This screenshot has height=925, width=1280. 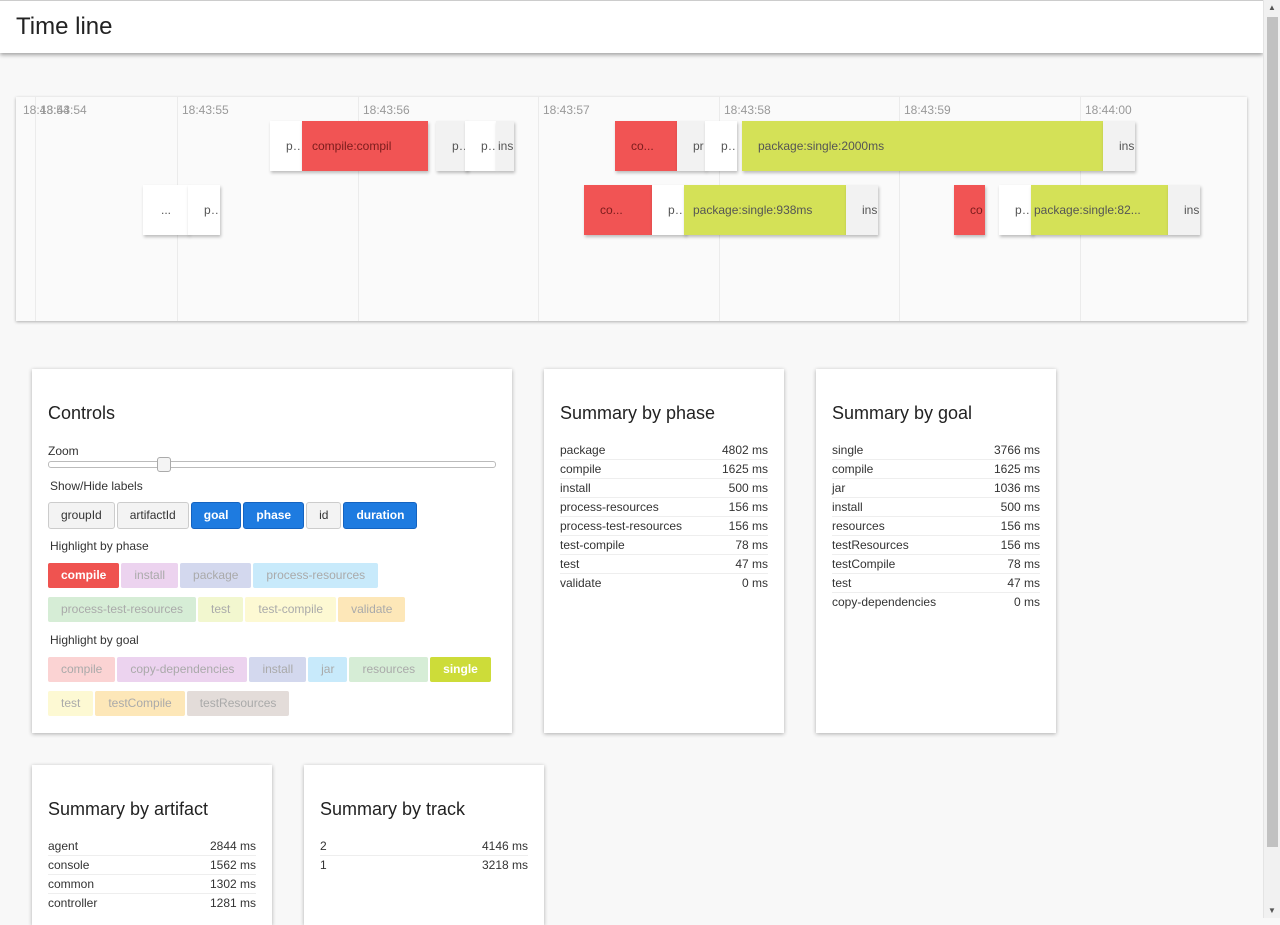 I want to click on list-item: testCompile 78 ms, so click(x=936, y=564).